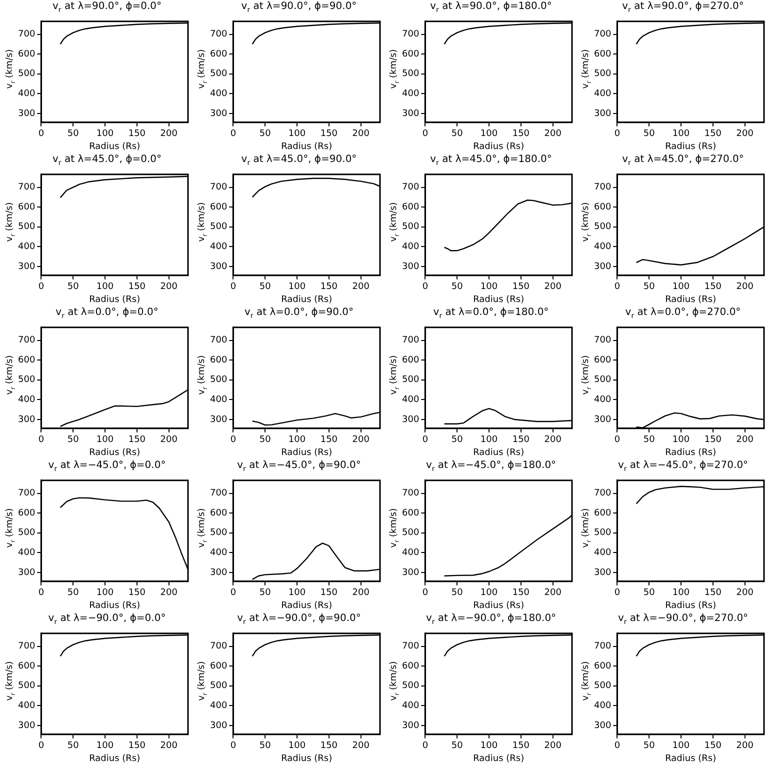  Describe the element at coordinates (299, 314) in the screenshot. I see `chart-title: v$_{r}$ at λ=0.0°, ϕ=90.0°` at that location.